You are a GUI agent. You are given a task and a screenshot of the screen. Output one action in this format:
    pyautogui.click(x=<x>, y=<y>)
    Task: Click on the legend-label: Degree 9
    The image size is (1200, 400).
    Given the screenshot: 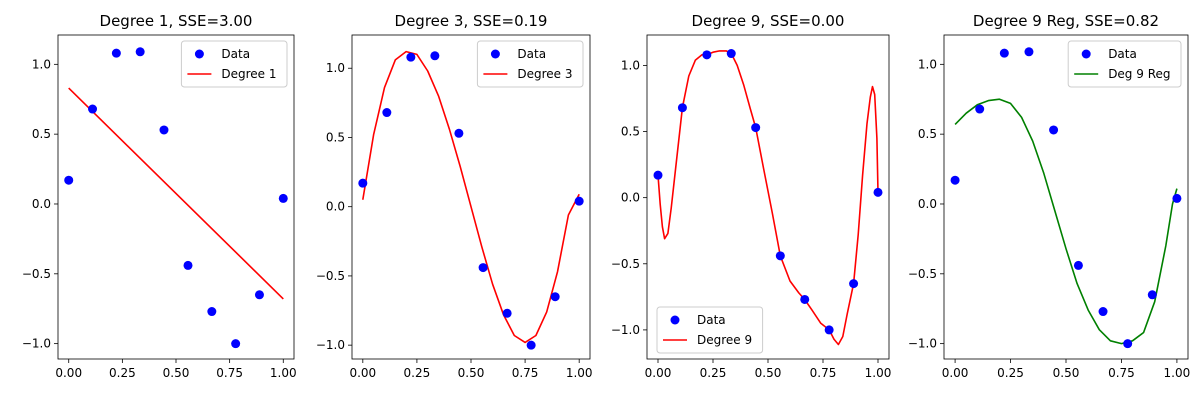 What is the action you would take?
    pyautogui.click(x=724, y=340)
    